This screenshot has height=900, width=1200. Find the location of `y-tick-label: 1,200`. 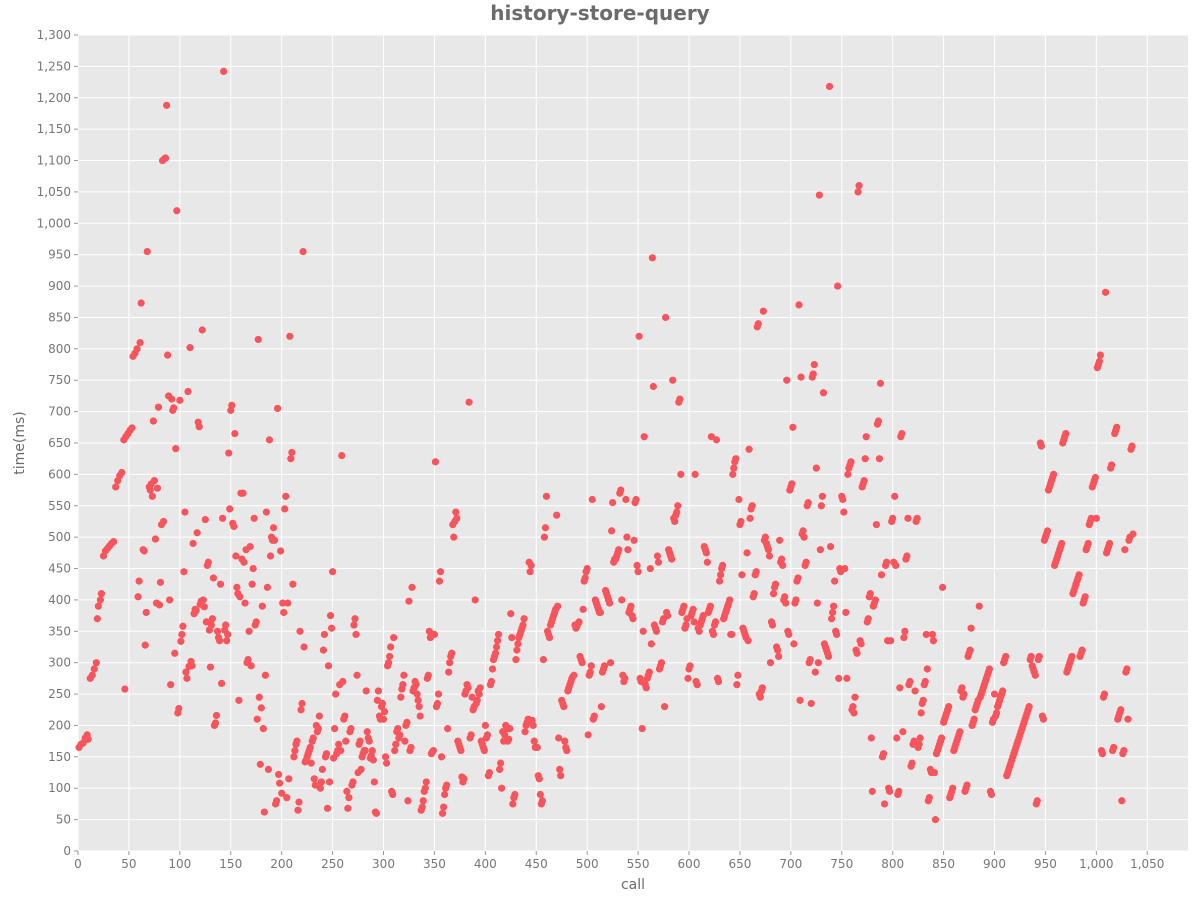

y-tick-label: 1,200 is located at coordinates (54, 98).